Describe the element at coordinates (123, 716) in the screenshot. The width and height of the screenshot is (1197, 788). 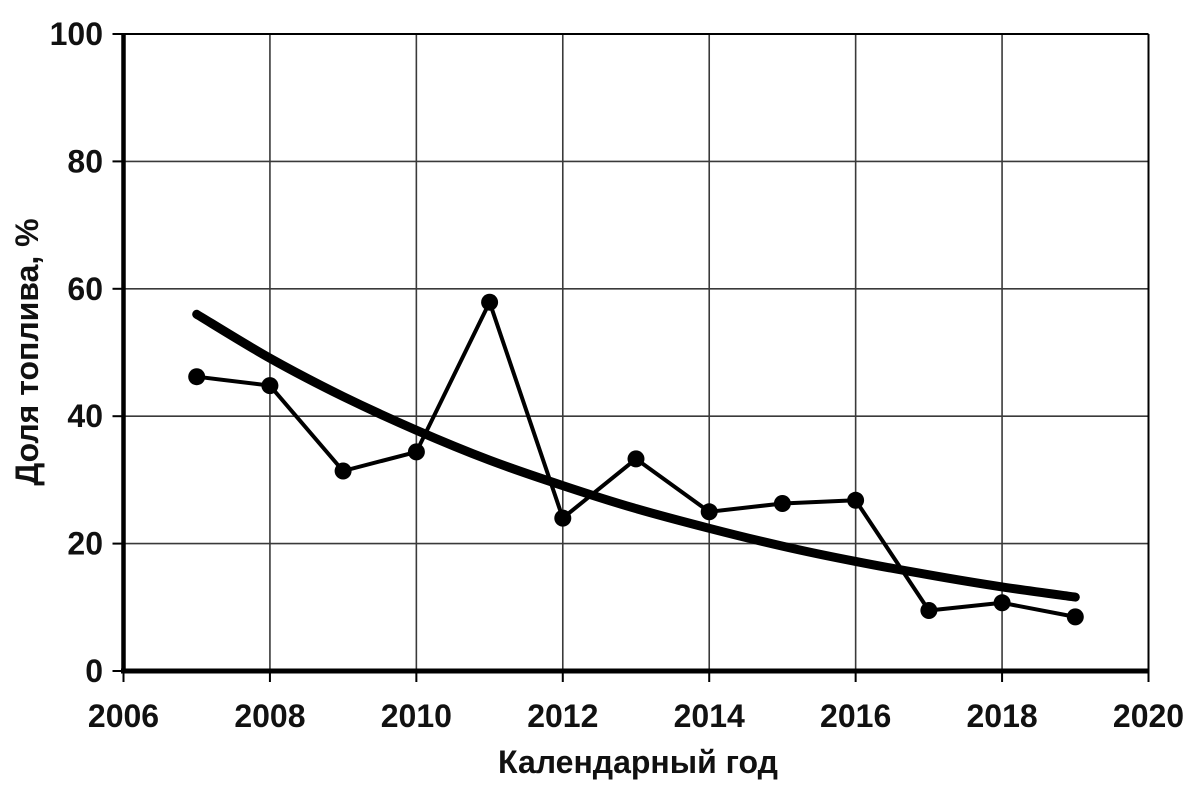
I see `x-tick-label-2006: 2006` at that location.